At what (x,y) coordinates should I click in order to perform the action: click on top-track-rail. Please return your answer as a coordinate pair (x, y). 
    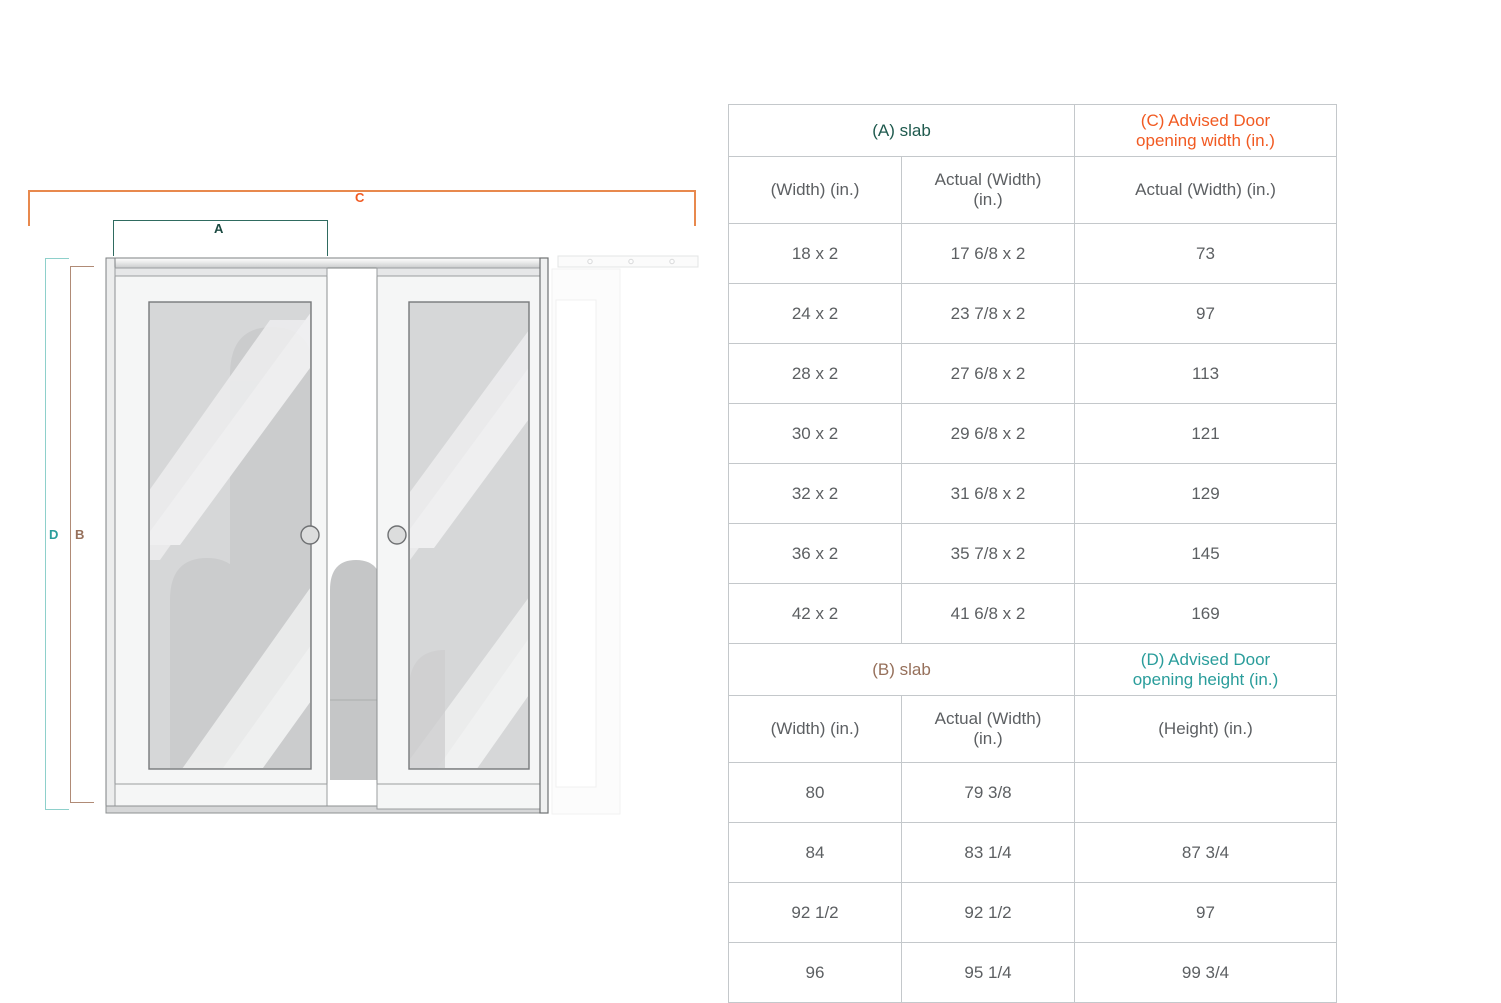
    Looking at the image, I should click on (628, 261).